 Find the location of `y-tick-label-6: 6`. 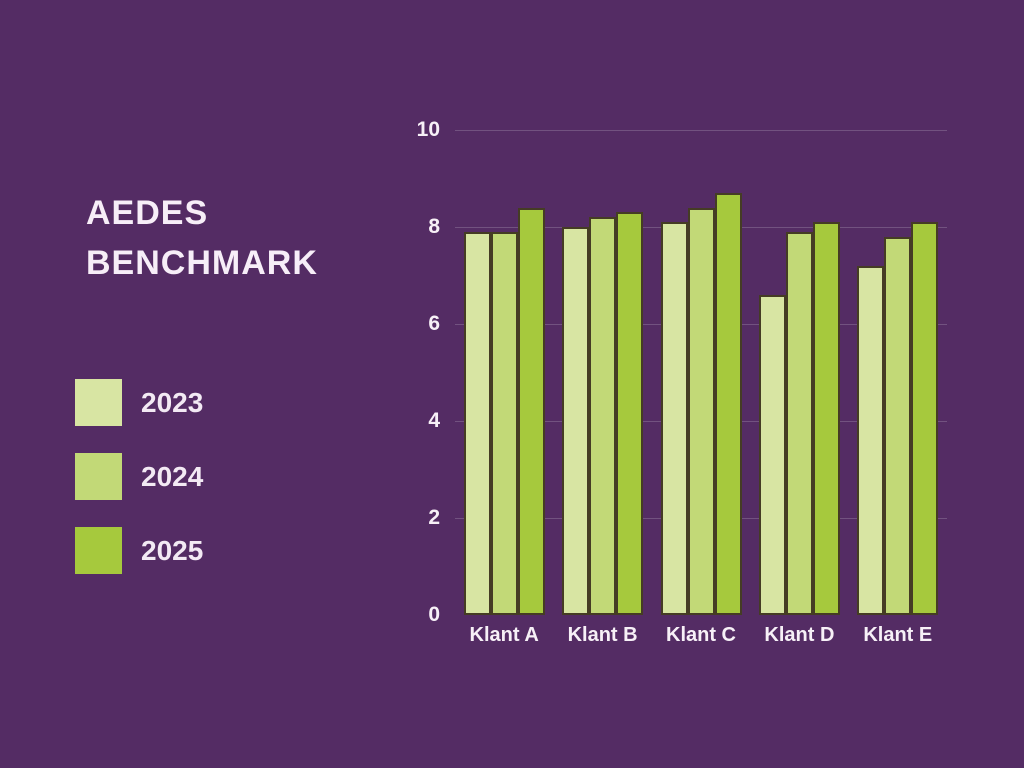

y-tick-label-6: 6 is located at coordinates (434, 323).